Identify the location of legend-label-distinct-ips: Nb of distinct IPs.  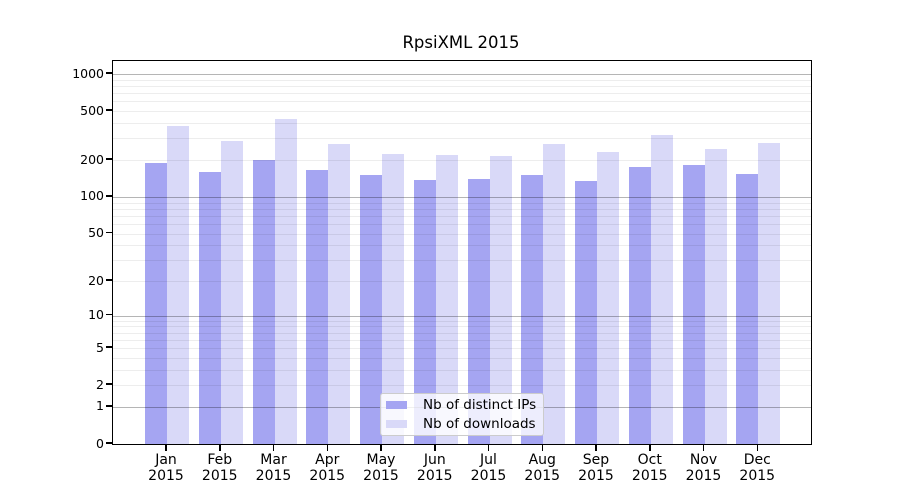
(480, 404).